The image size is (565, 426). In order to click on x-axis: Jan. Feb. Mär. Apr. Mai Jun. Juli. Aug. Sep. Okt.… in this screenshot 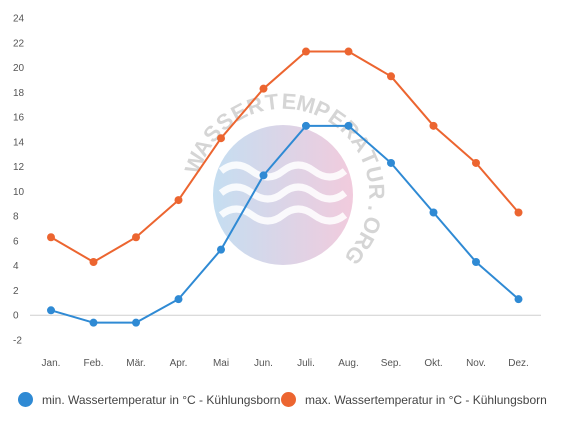, I will do `click(285, 341)`.